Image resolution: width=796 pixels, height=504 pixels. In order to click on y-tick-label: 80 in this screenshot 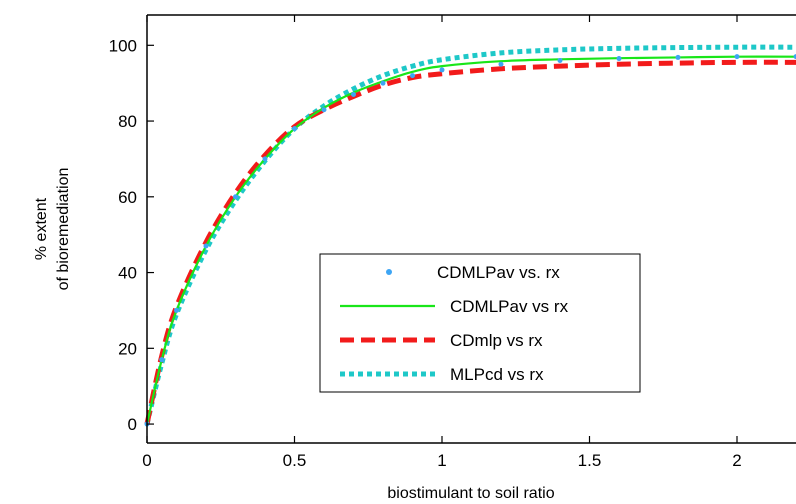, I will do `click(127, 121)`.